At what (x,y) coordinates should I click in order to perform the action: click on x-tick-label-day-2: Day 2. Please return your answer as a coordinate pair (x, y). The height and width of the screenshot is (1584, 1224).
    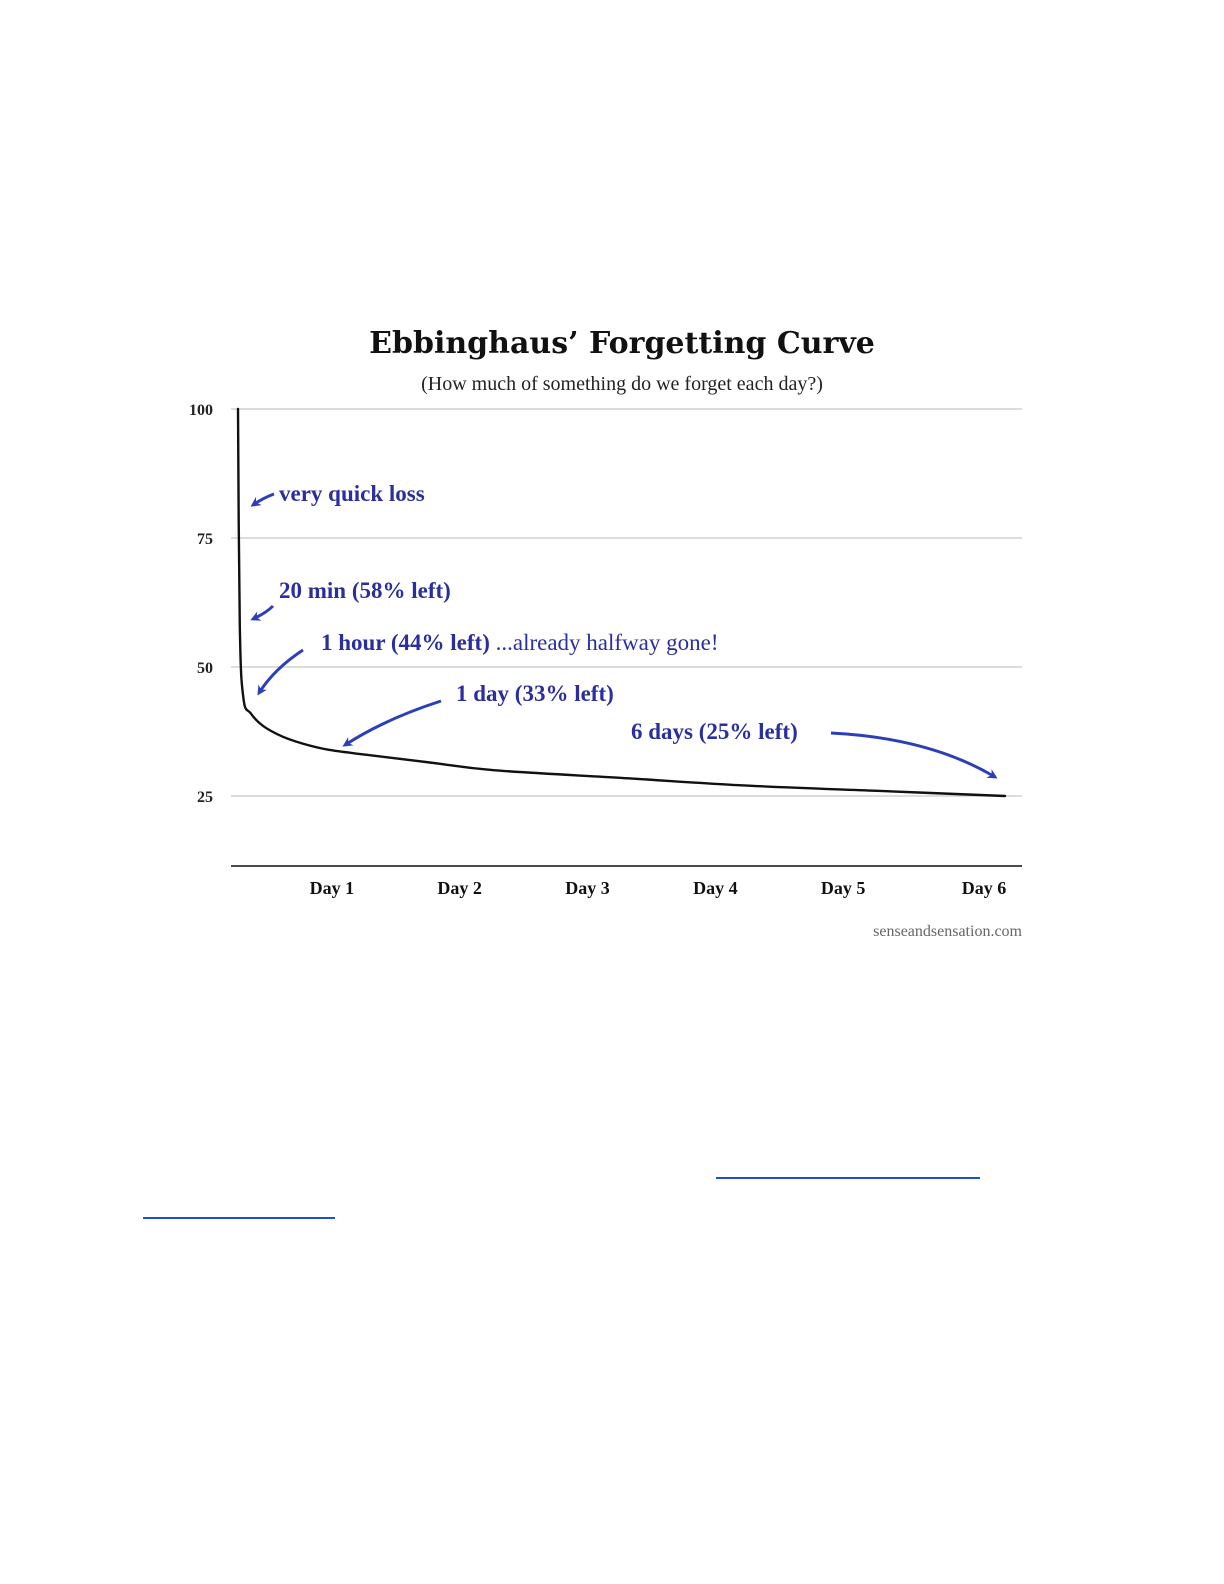
    Looking at the image, I should click on (459, 888).